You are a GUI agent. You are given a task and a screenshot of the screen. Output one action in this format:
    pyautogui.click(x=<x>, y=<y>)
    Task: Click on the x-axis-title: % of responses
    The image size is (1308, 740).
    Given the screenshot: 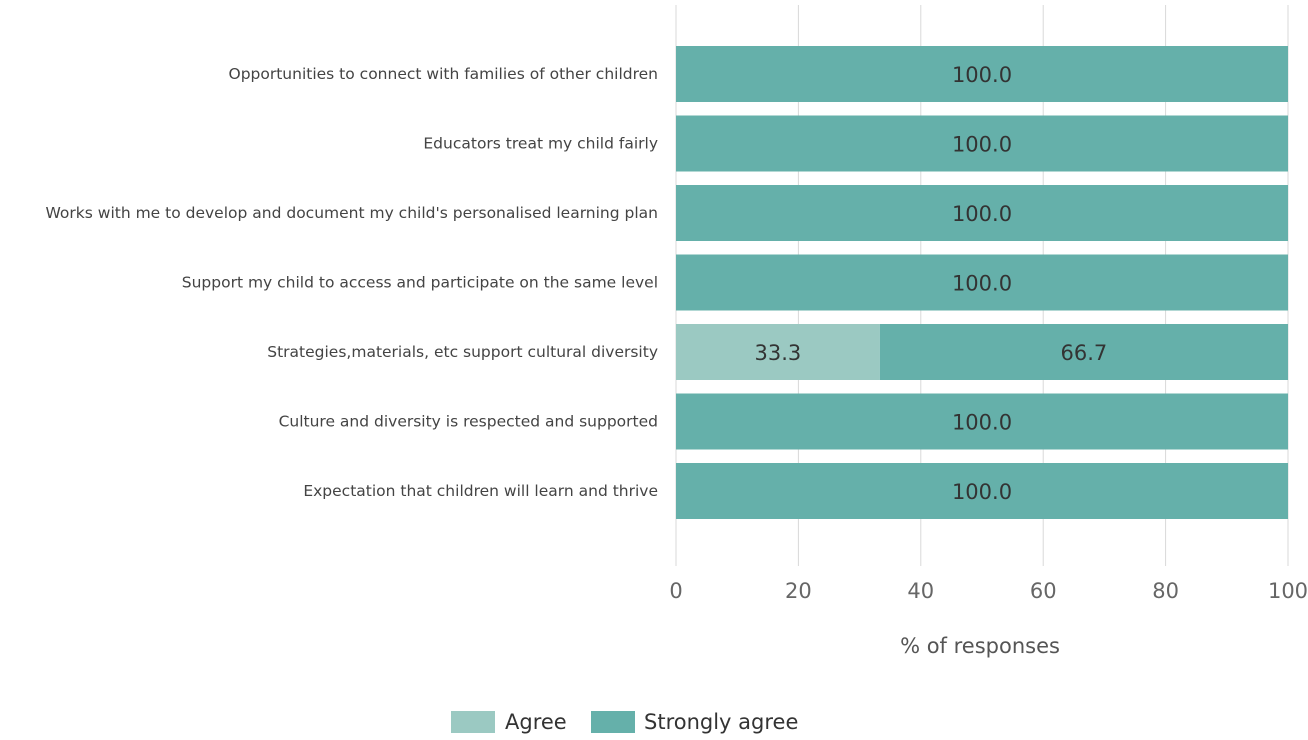 What is the action you would take?
    pyautogui.click(x=980, y=646)
    